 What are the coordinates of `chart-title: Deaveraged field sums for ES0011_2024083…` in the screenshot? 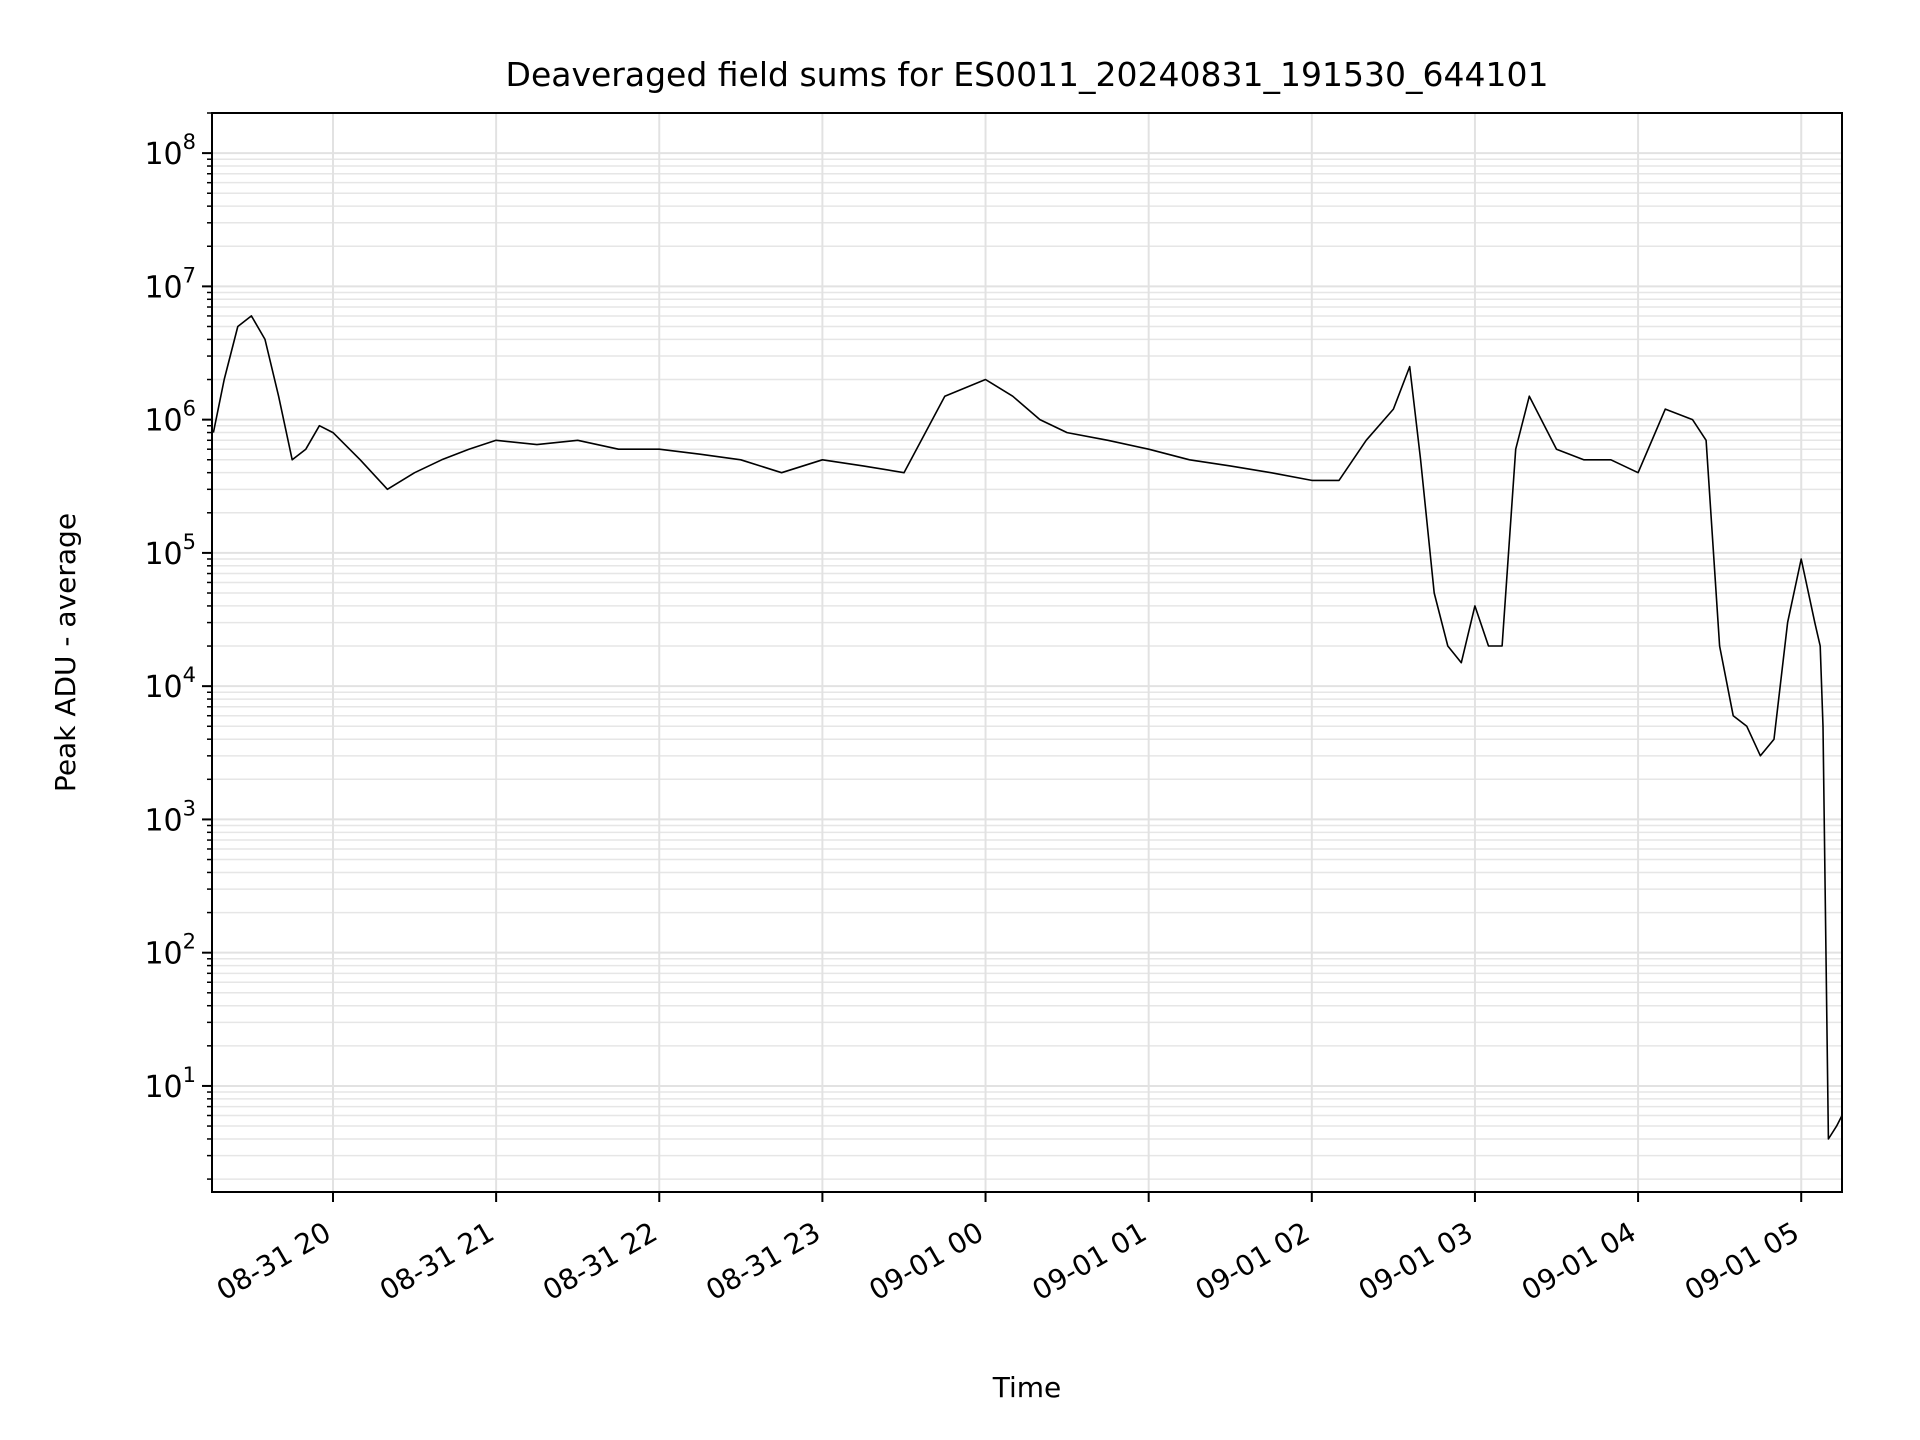 It's located at (1027, 74).